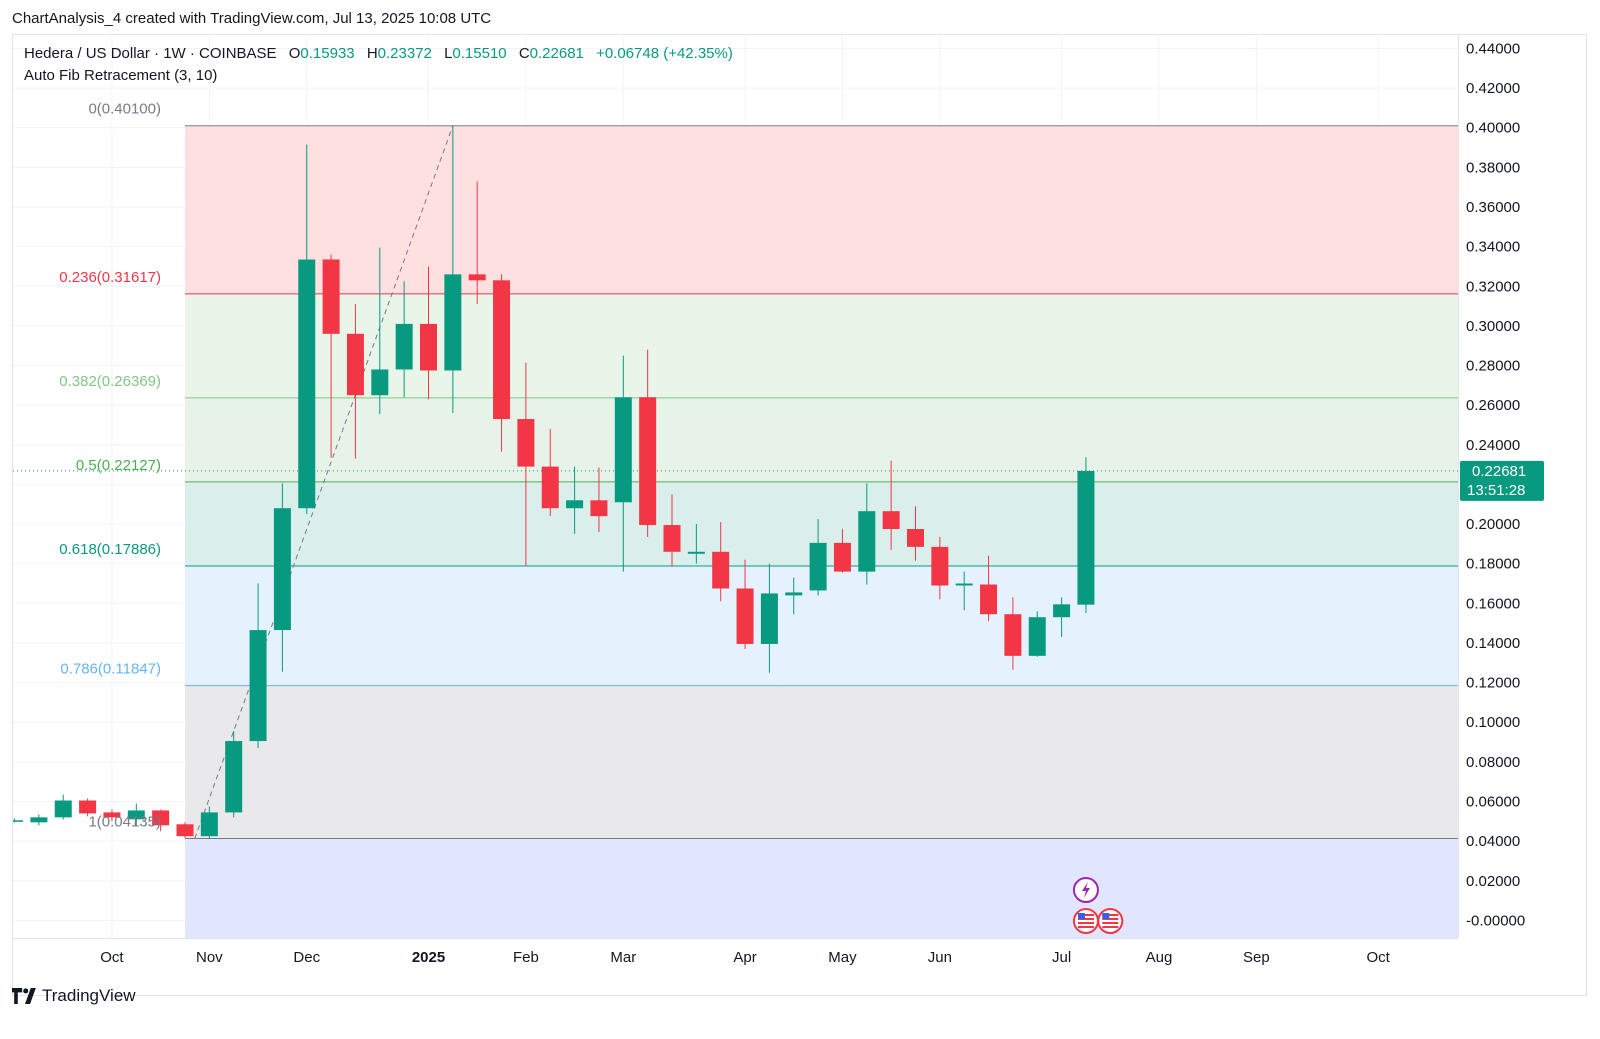 The image size is (1600, 1039). I want to click on y-tick-label: 0.08000, so click(1493, 762).